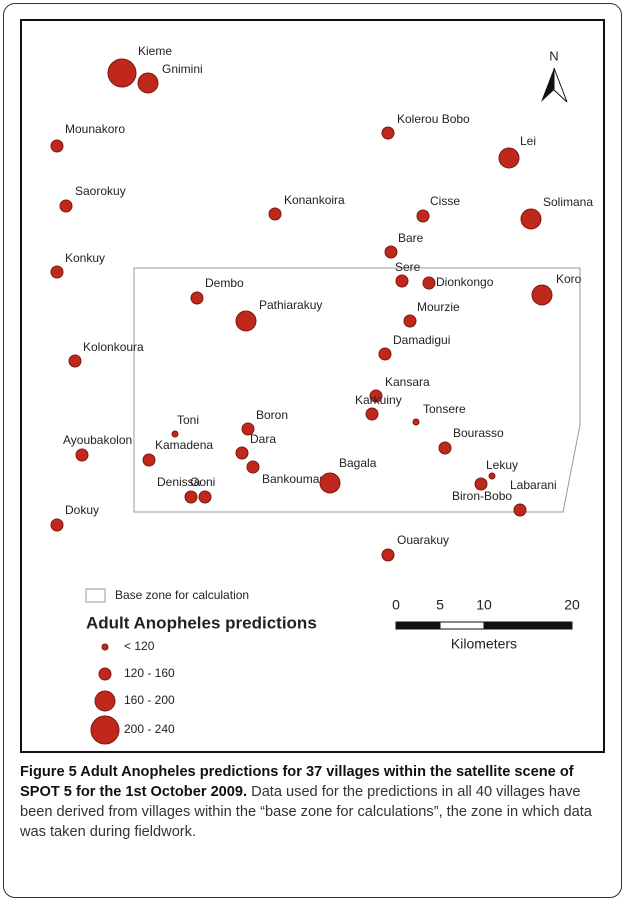 This screenshot has width=627, height=904. Describe the element at coordinates (290, 305) in the screenshot. I see `village-label: Pathiarakuy` at that location.